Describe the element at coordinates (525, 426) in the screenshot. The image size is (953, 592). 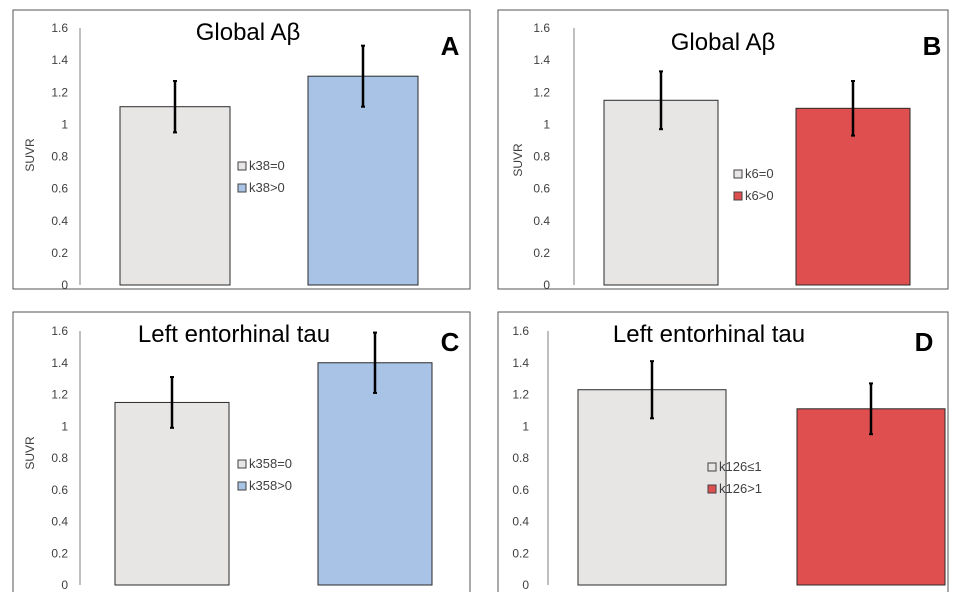
I see `y-tick-label-d: 1` at that location.